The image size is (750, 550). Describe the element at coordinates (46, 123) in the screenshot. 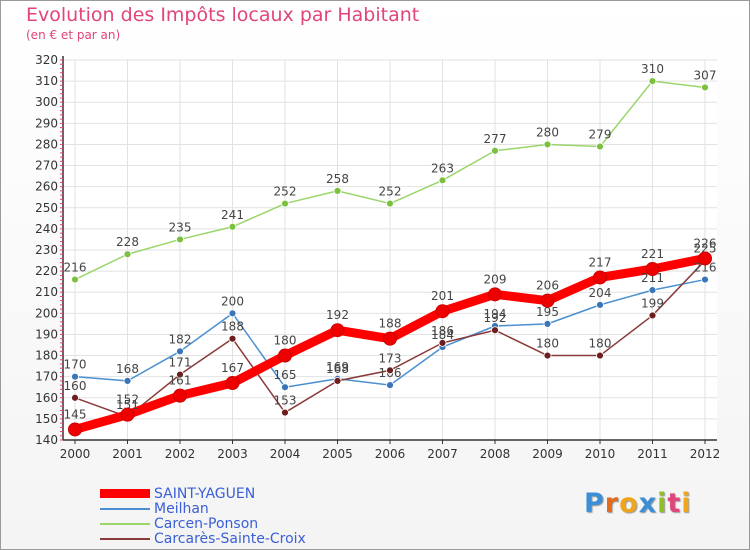

I see `y-tick-label: 290` at that location.